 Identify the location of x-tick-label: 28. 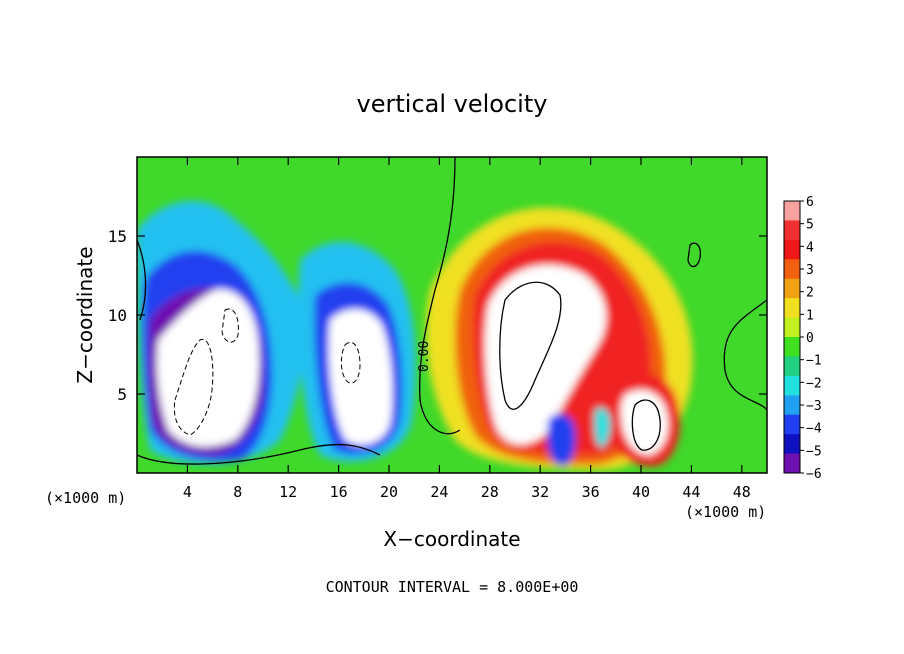
(490, 492).